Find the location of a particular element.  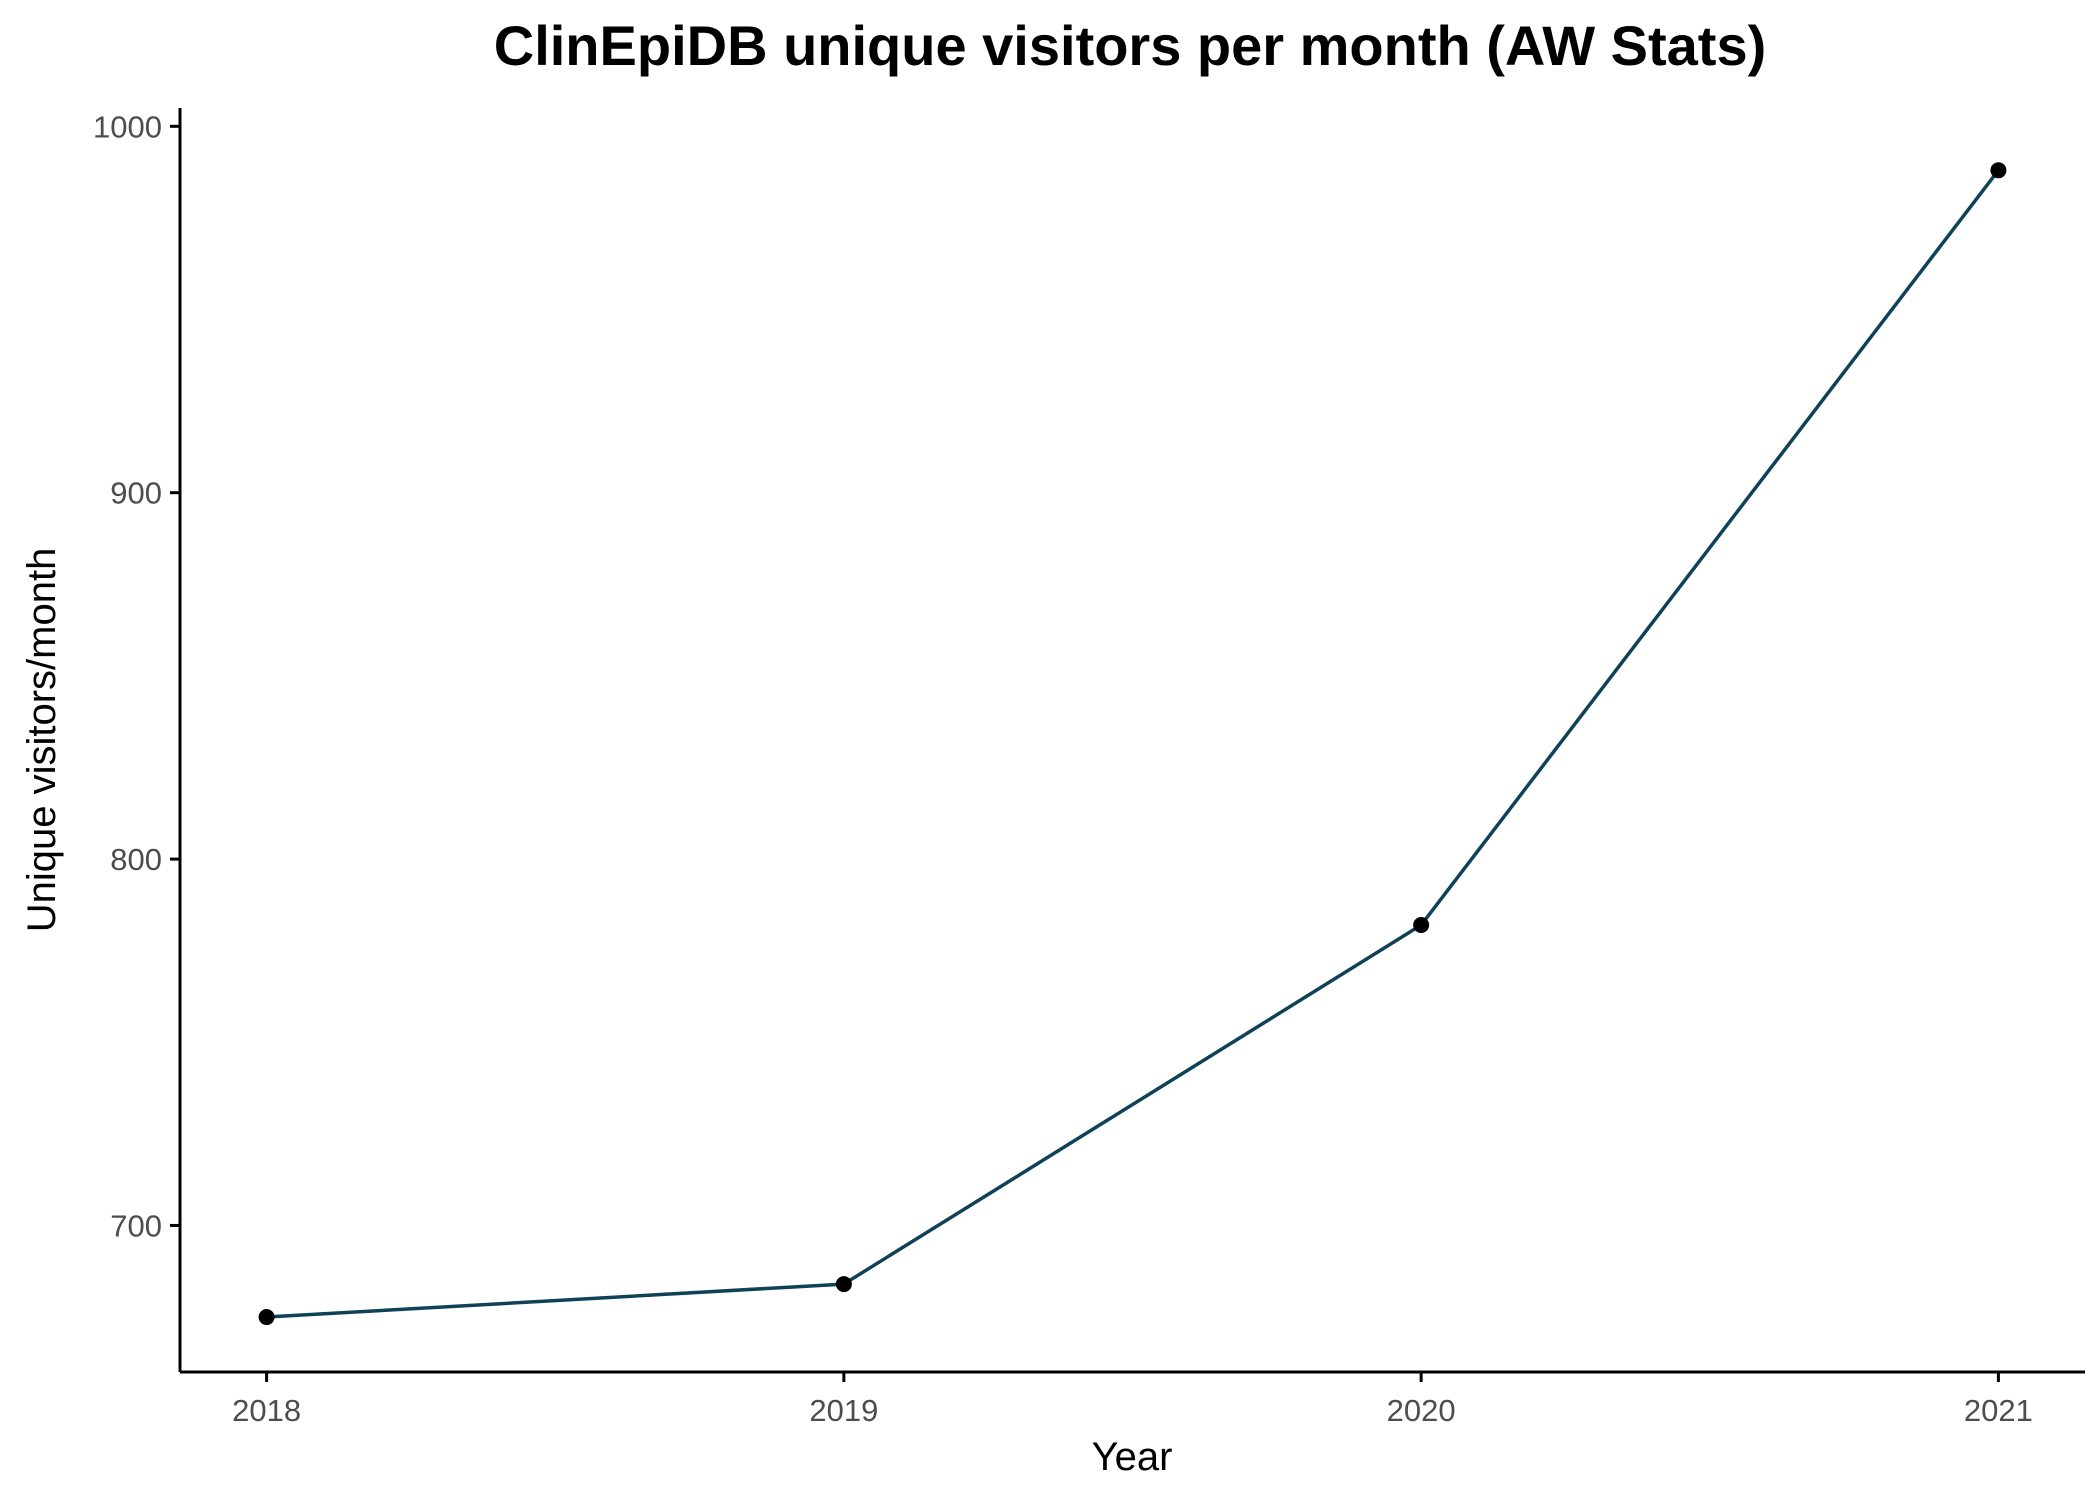

y-tick-label: 1000 is located at coordinates (127, 126).